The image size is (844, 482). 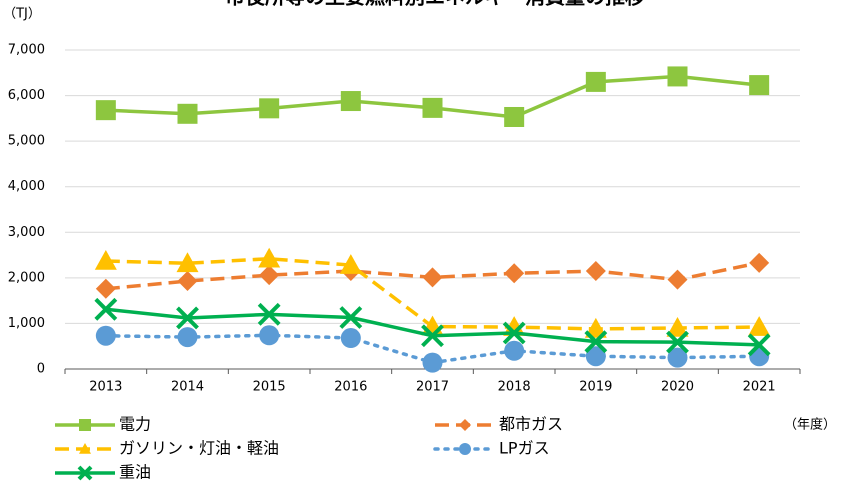 What do you see at coordinates (677, 387) in the screenshot?
I see `x-tick-label: 2020` at bounding box center [677, 387].